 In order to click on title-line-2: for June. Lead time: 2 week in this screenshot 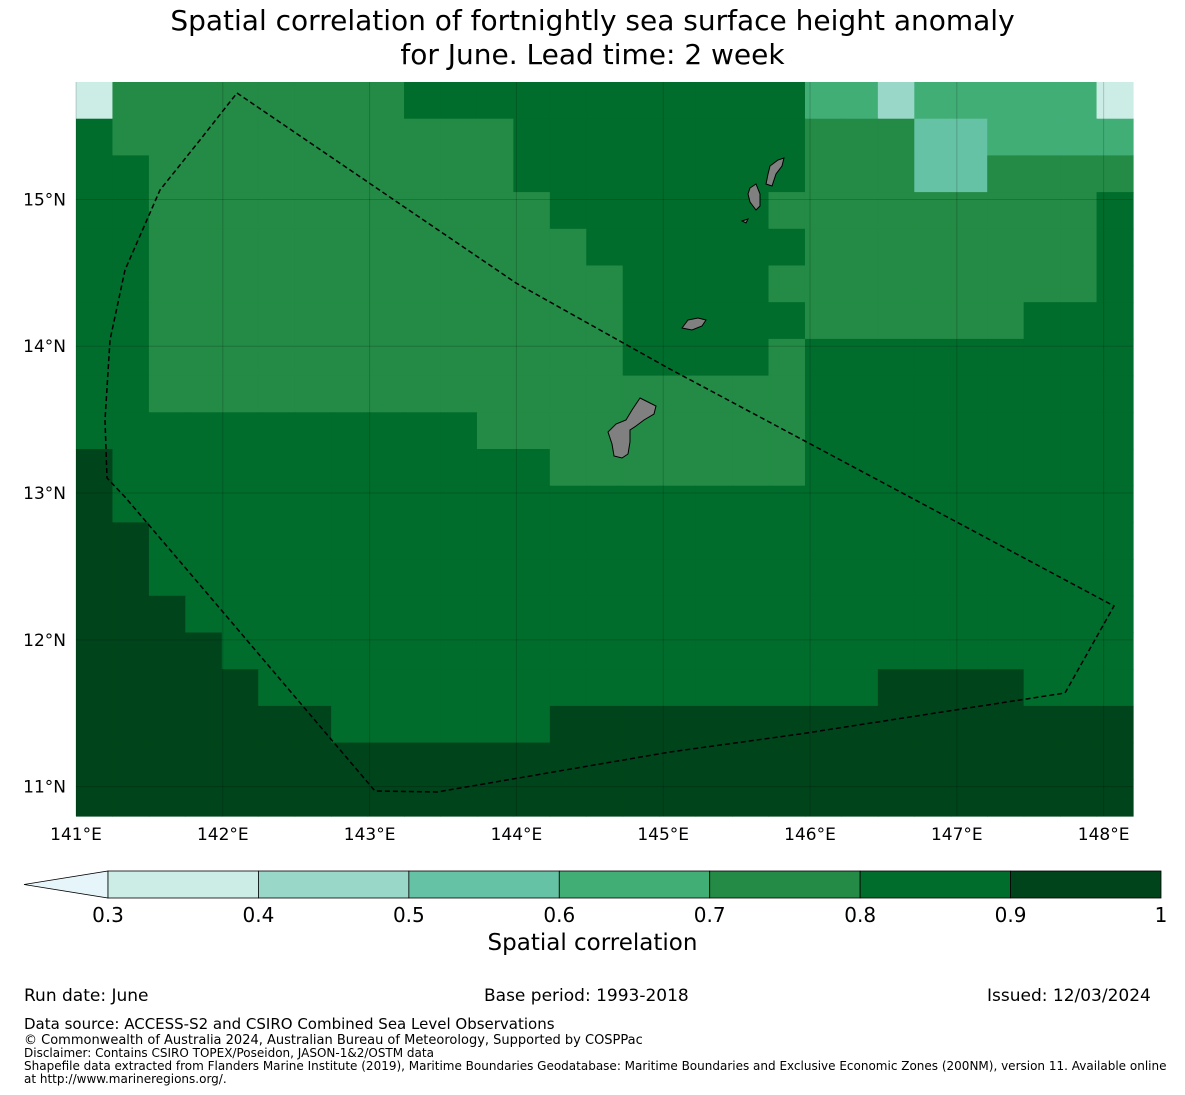, I will do `click(592, 54)`.